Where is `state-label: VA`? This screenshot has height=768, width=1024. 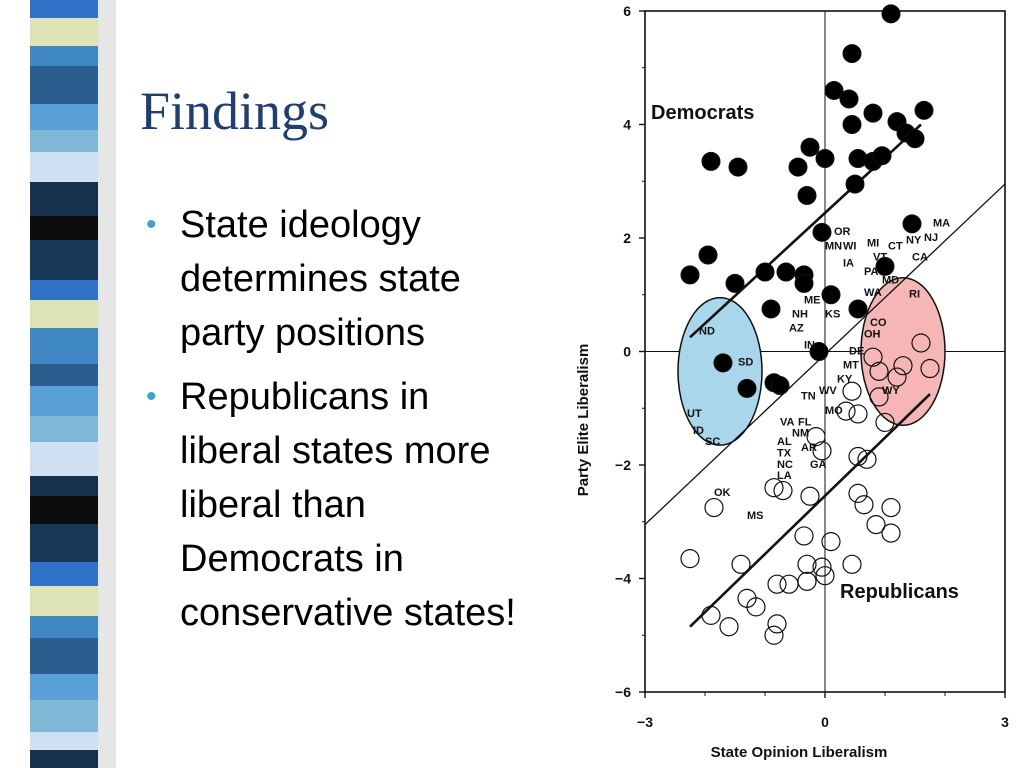 state-label: VA is located at coordinates (787, 422).